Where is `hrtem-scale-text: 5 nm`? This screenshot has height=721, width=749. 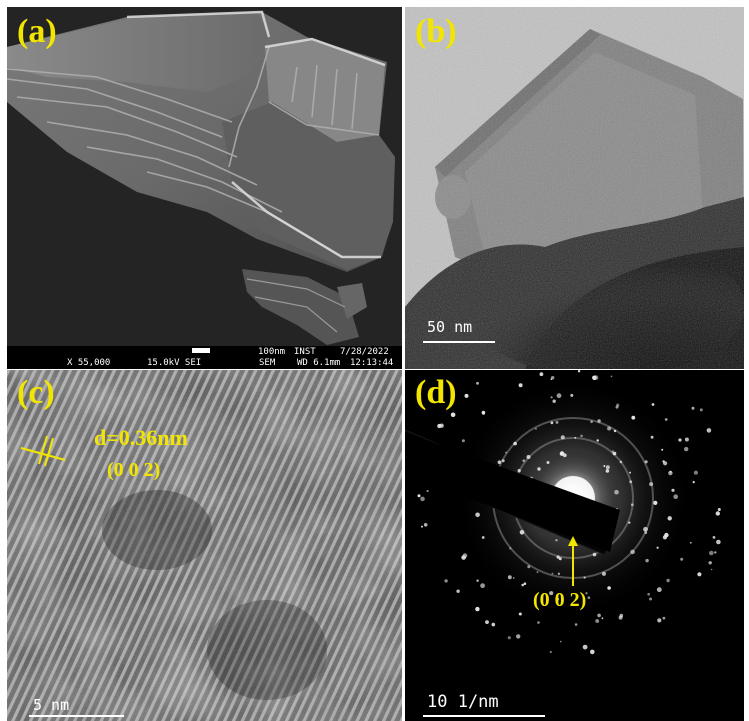
hrtem-scale-text: 5 nm is located at coordinates (51, 705).